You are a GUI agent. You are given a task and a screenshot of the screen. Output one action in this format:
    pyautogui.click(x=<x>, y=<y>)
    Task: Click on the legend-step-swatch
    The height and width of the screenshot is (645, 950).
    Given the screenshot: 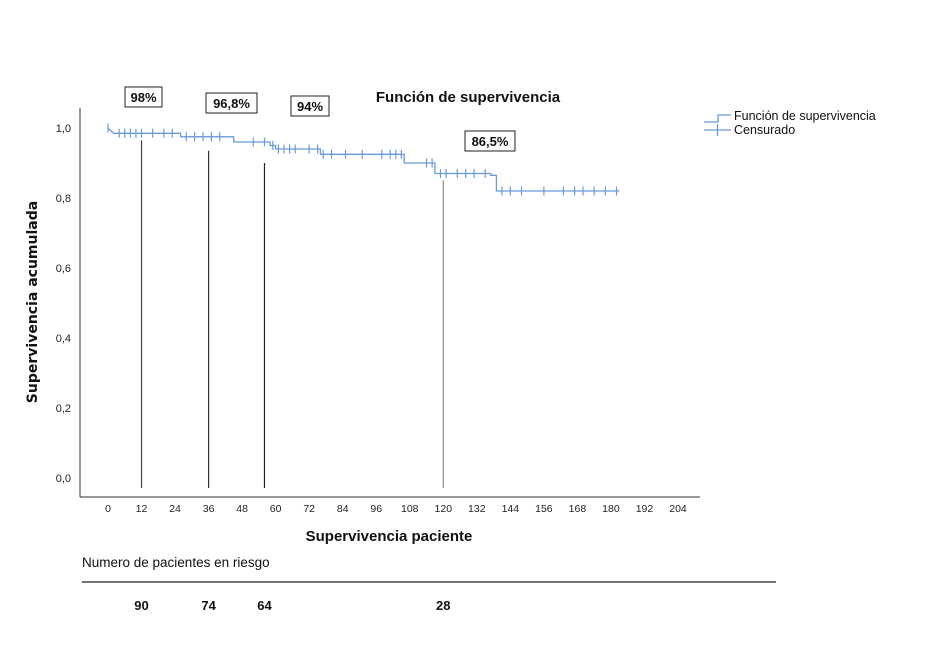 What is the action you would take?
    pyautogui.click(x=717, y=118)
    